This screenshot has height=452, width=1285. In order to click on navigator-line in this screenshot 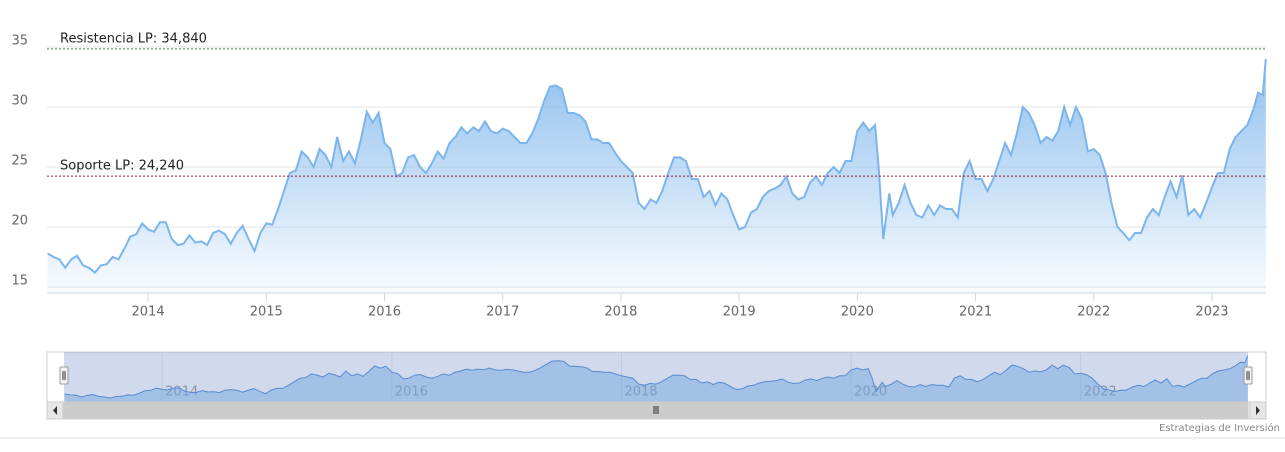, I will do `click(656, 377)`.